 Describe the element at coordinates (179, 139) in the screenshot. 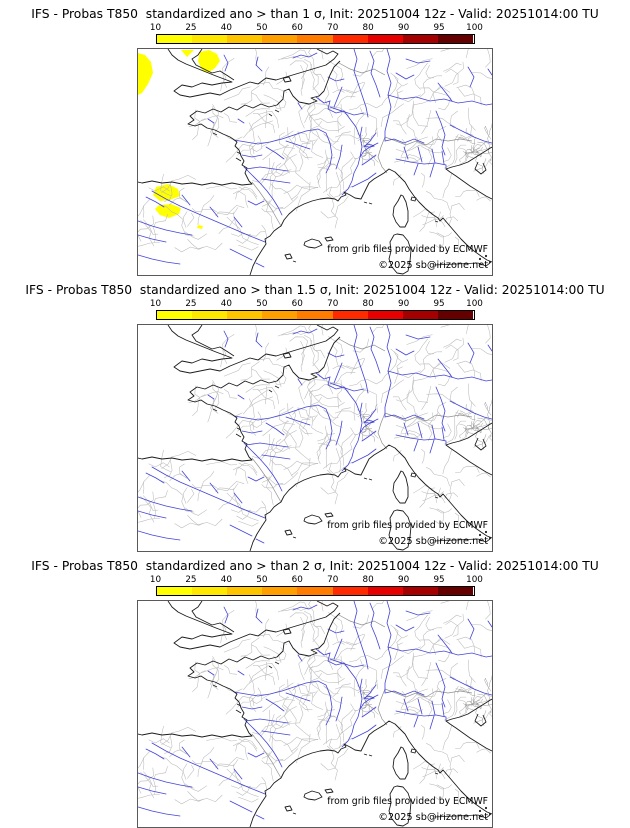

I see `anomaly-patches` at that location.